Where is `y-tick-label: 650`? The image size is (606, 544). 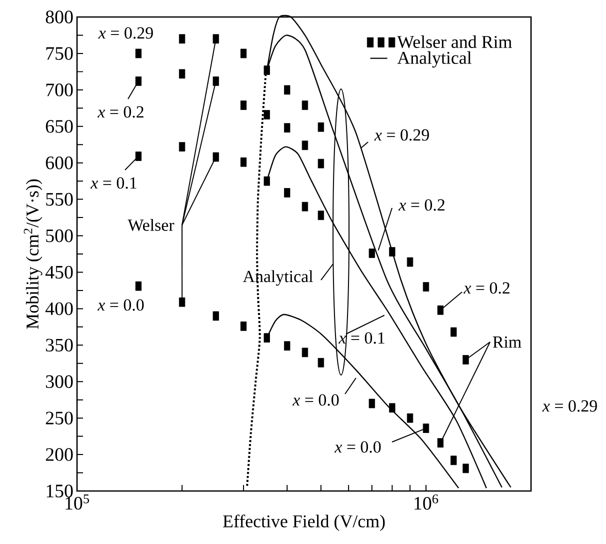
y-tick-label: 650 is located at coordinates (59, 126).